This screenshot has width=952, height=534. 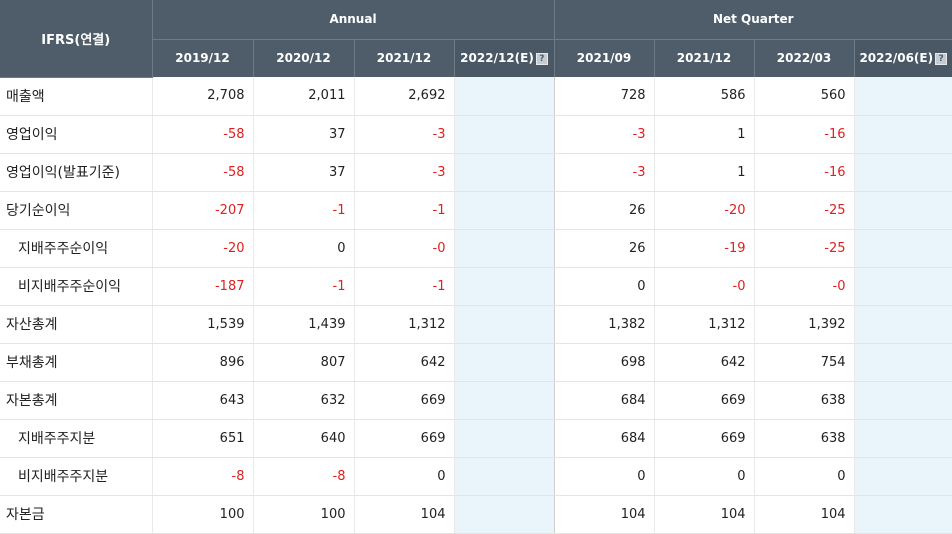 I want to click on value-cell: -8, so click(x=303, y=476).